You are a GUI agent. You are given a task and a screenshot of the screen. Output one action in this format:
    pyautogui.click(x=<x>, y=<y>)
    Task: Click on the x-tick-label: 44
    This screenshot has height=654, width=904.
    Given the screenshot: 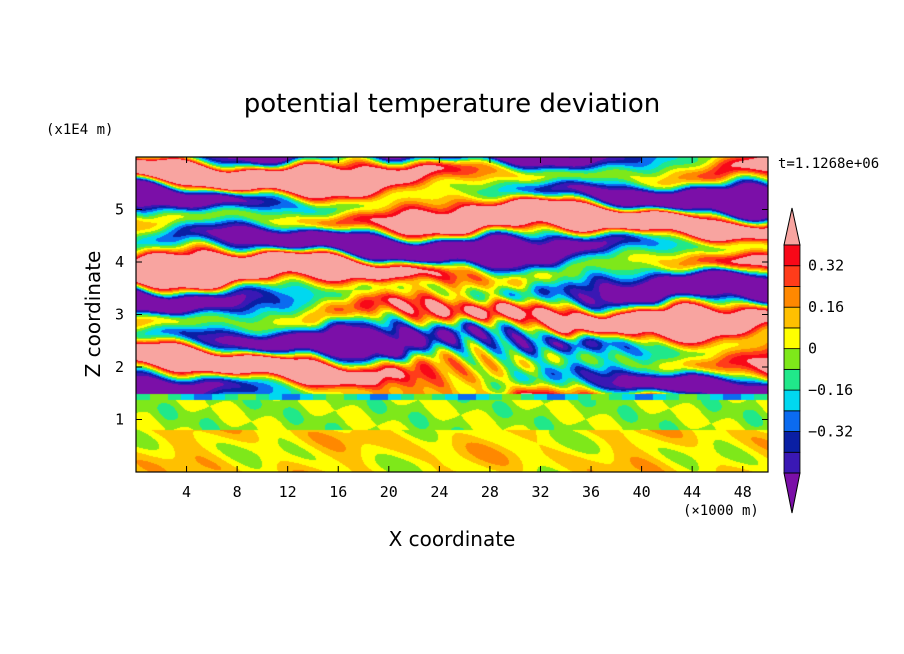 What is the action you would take?
    pyautogui.click(x=692, y=492)
    